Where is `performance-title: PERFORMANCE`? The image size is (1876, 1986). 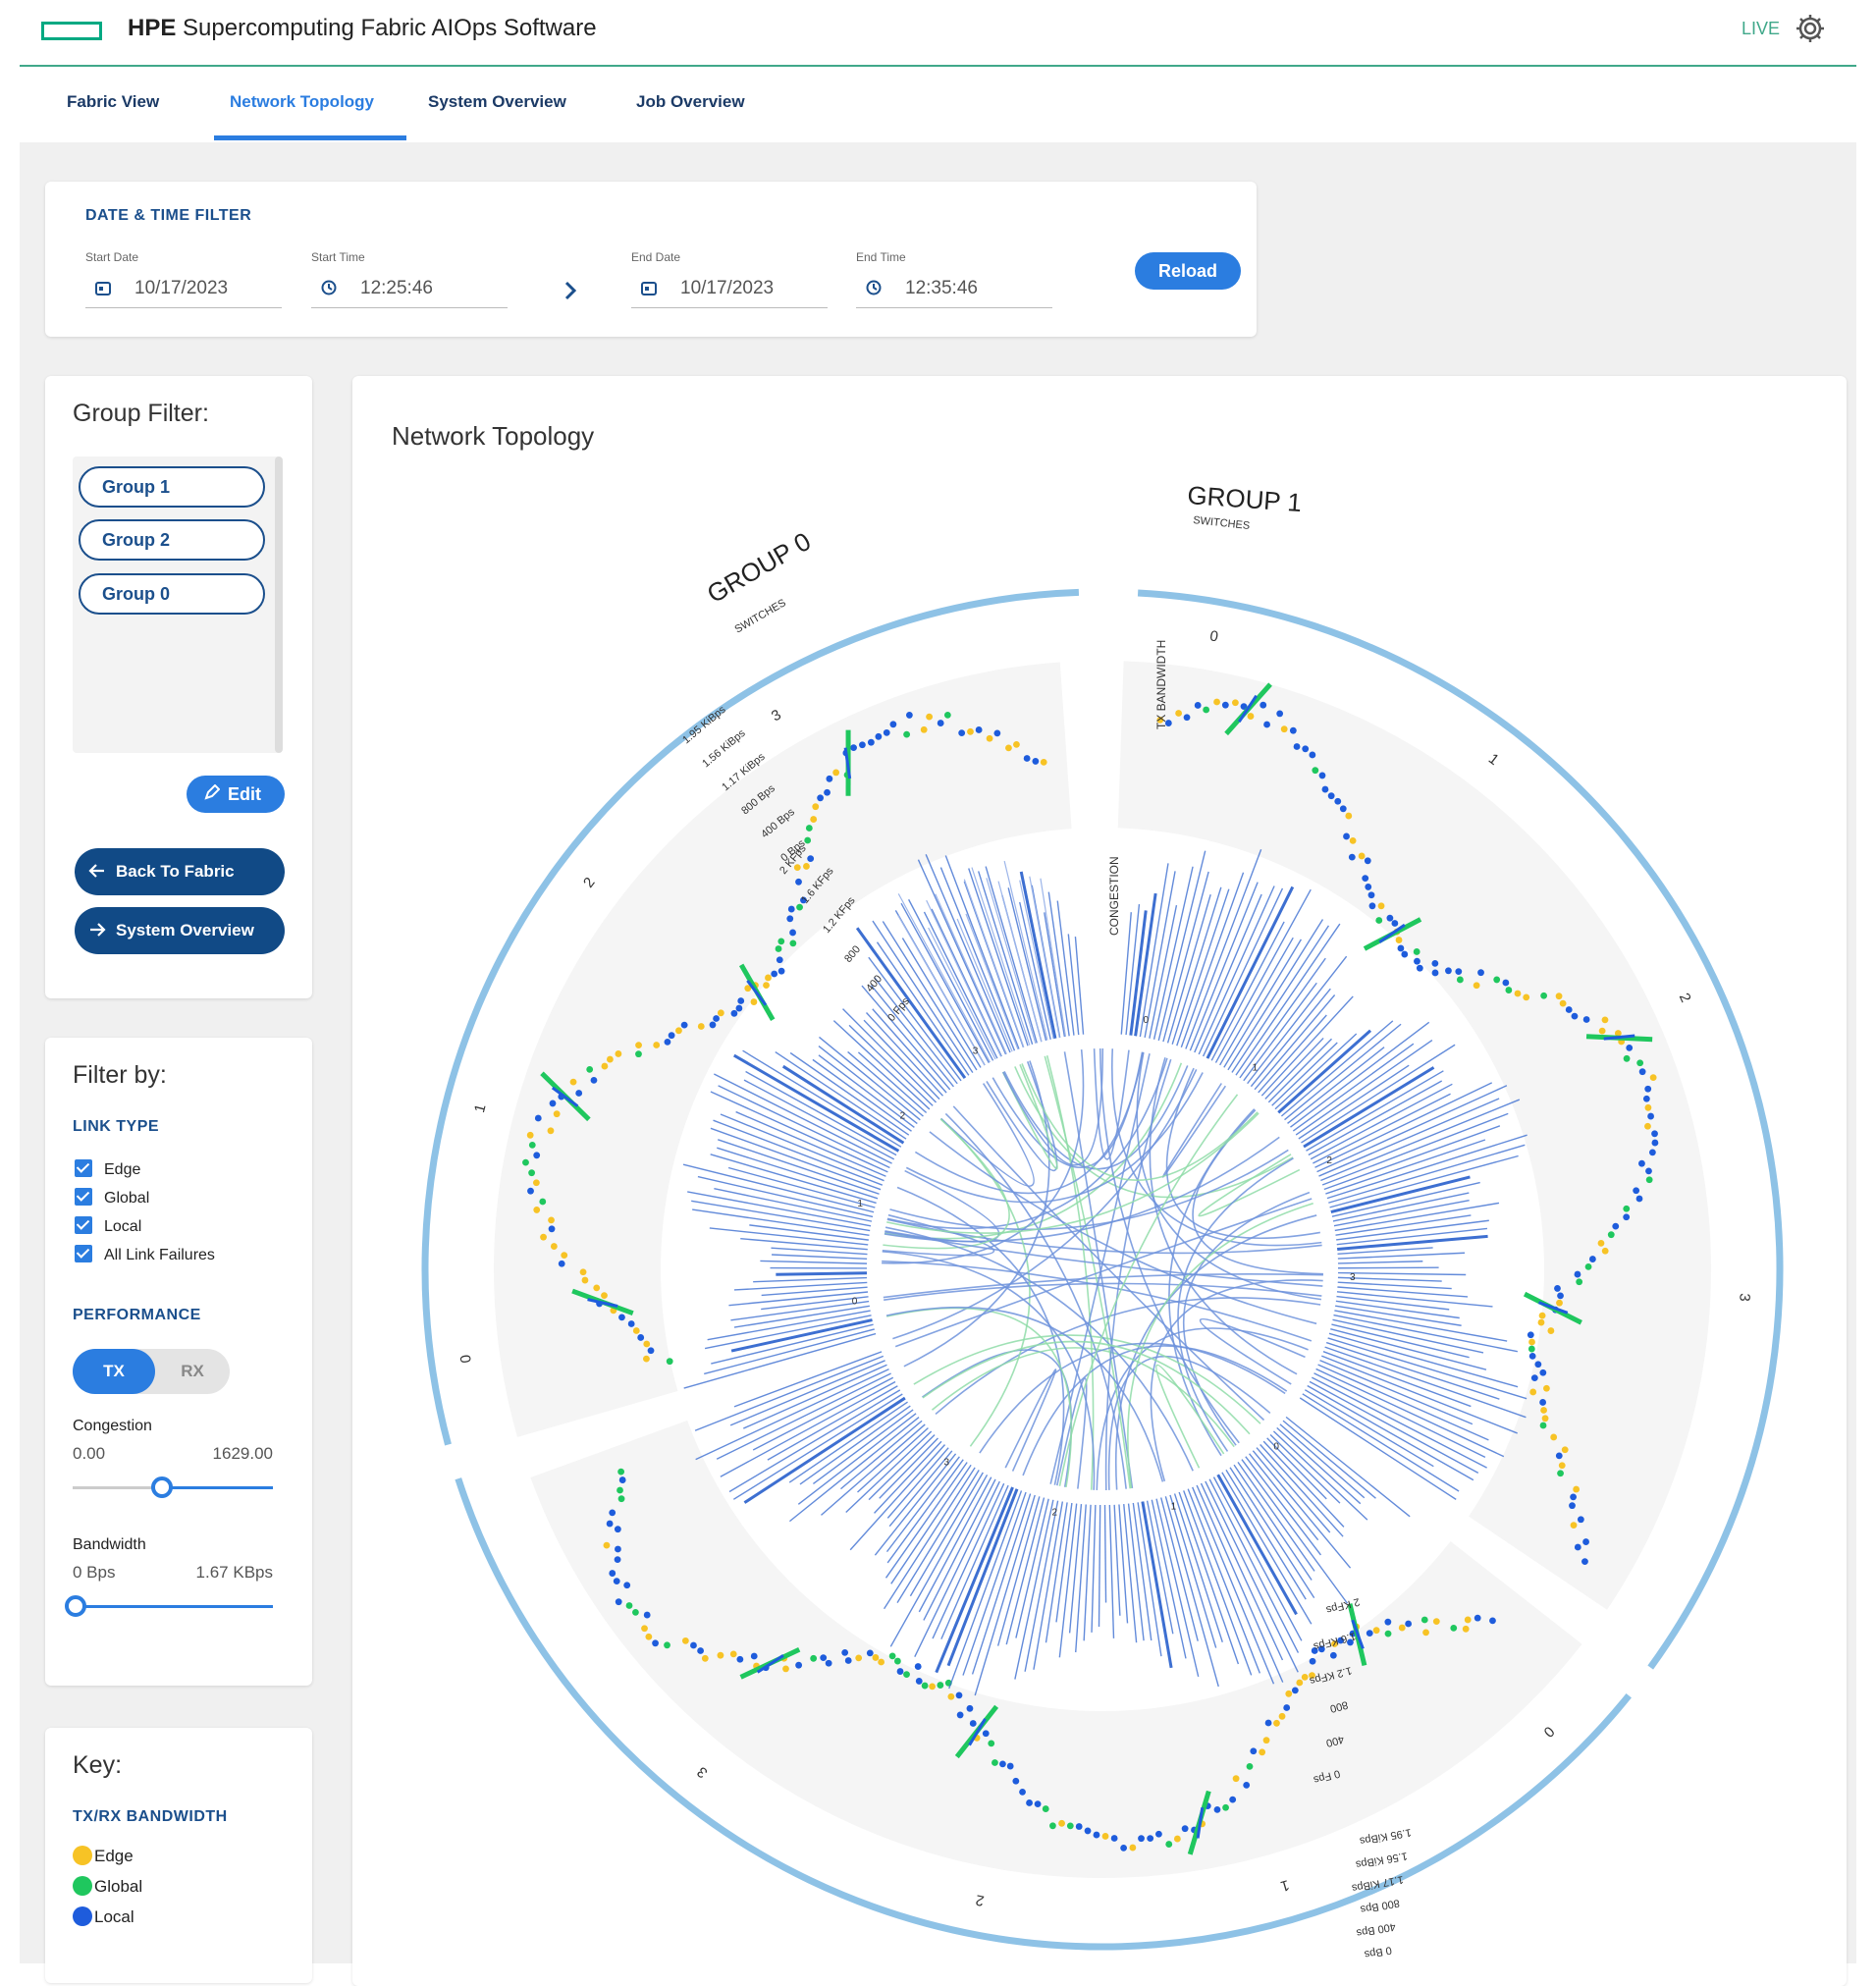 performance-title: PERFORMANCE is located at coordinates (137, 1316).